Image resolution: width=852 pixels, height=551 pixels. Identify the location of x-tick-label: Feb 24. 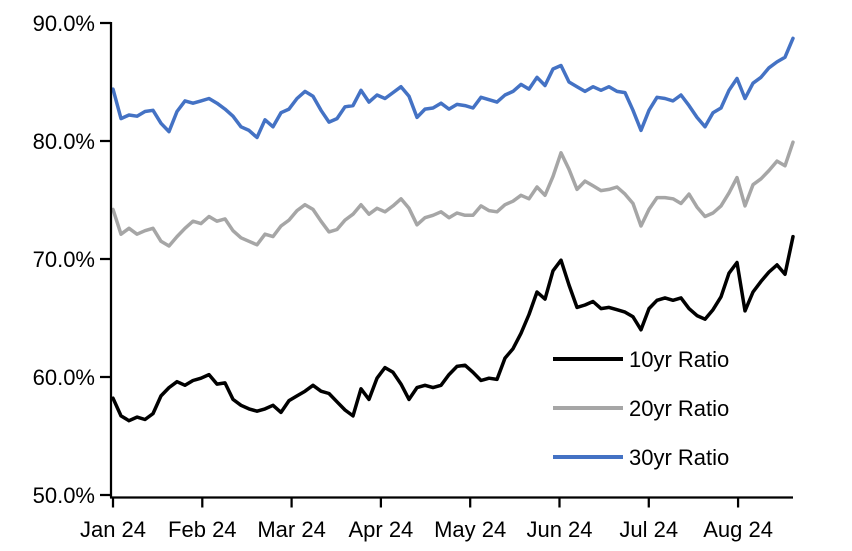
(202, 529).